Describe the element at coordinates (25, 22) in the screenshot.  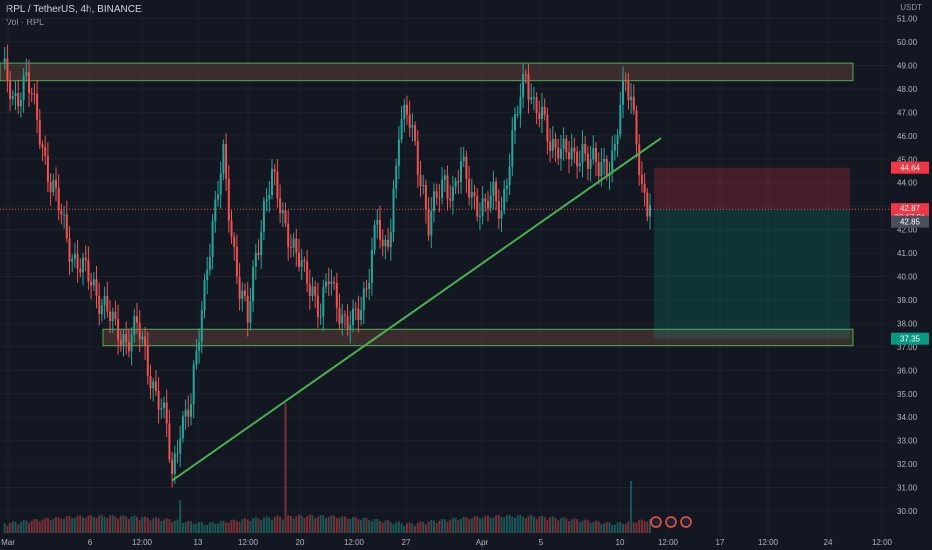
I see `volume-indicator-label: Vol · RPL` at that location.